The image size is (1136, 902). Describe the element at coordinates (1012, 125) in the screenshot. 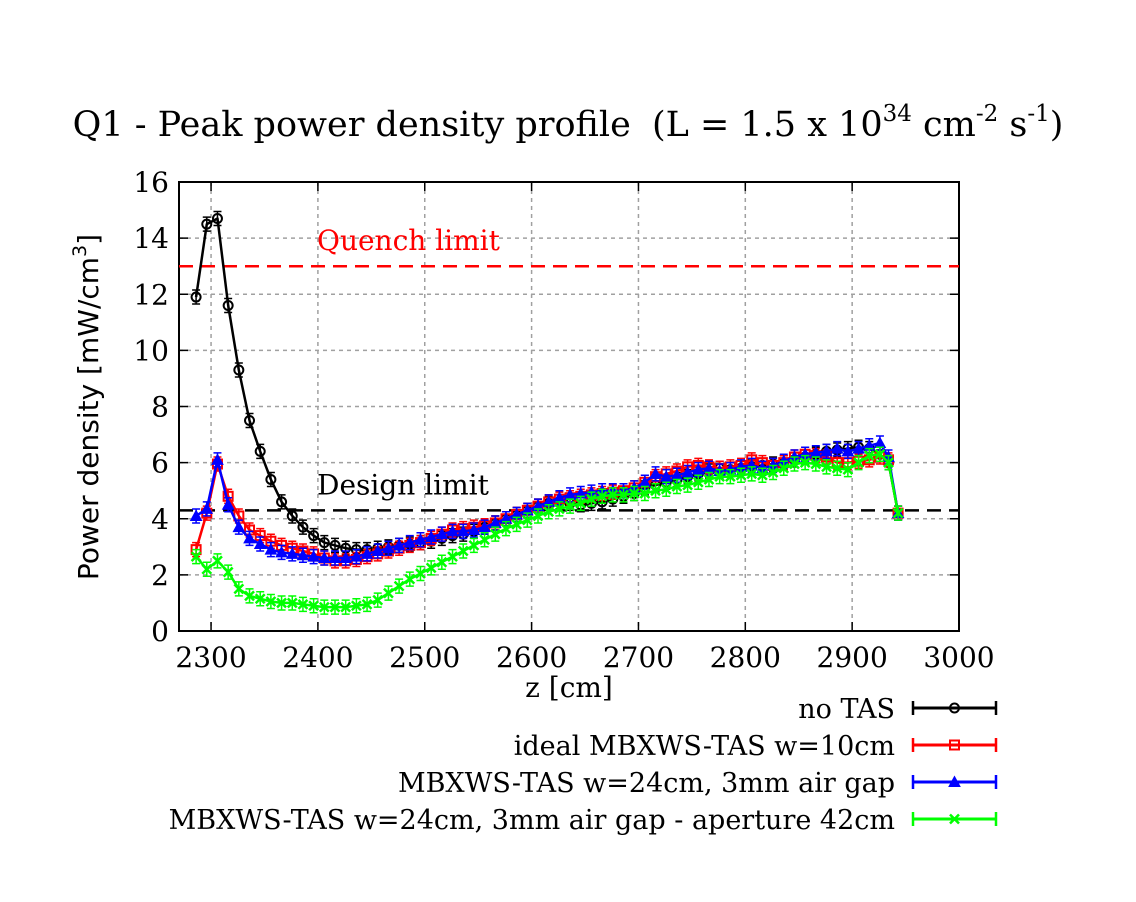

I see `chart-title-unit2: s` at that location.